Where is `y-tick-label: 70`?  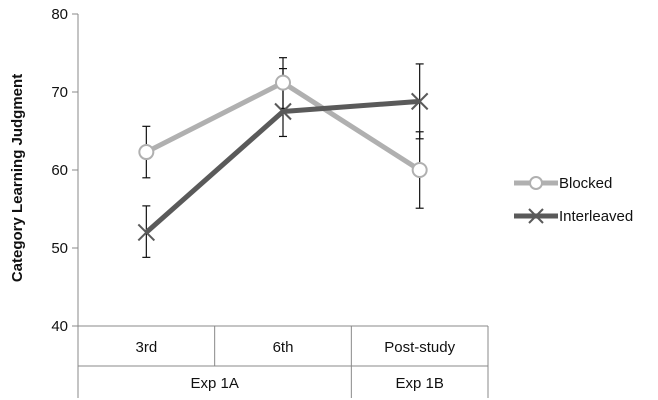
y-tick-label: 70 is located at coordinates (59, 92).